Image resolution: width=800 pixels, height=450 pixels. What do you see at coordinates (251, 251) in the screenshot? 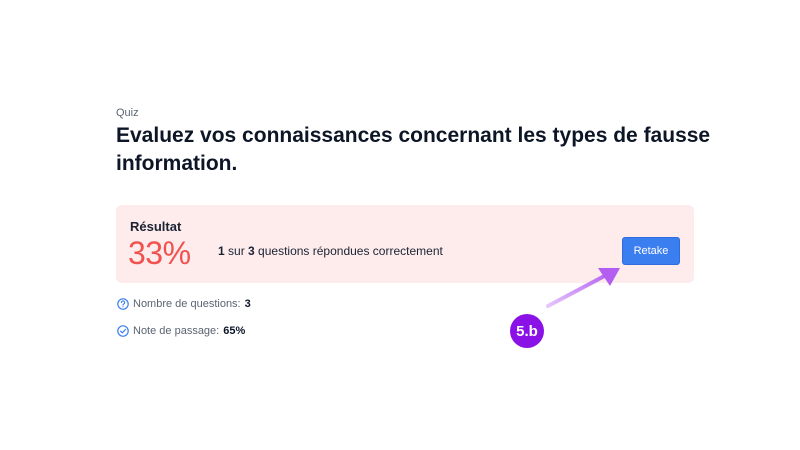
I see `total-count: 3` at bounding box center [251, 251].